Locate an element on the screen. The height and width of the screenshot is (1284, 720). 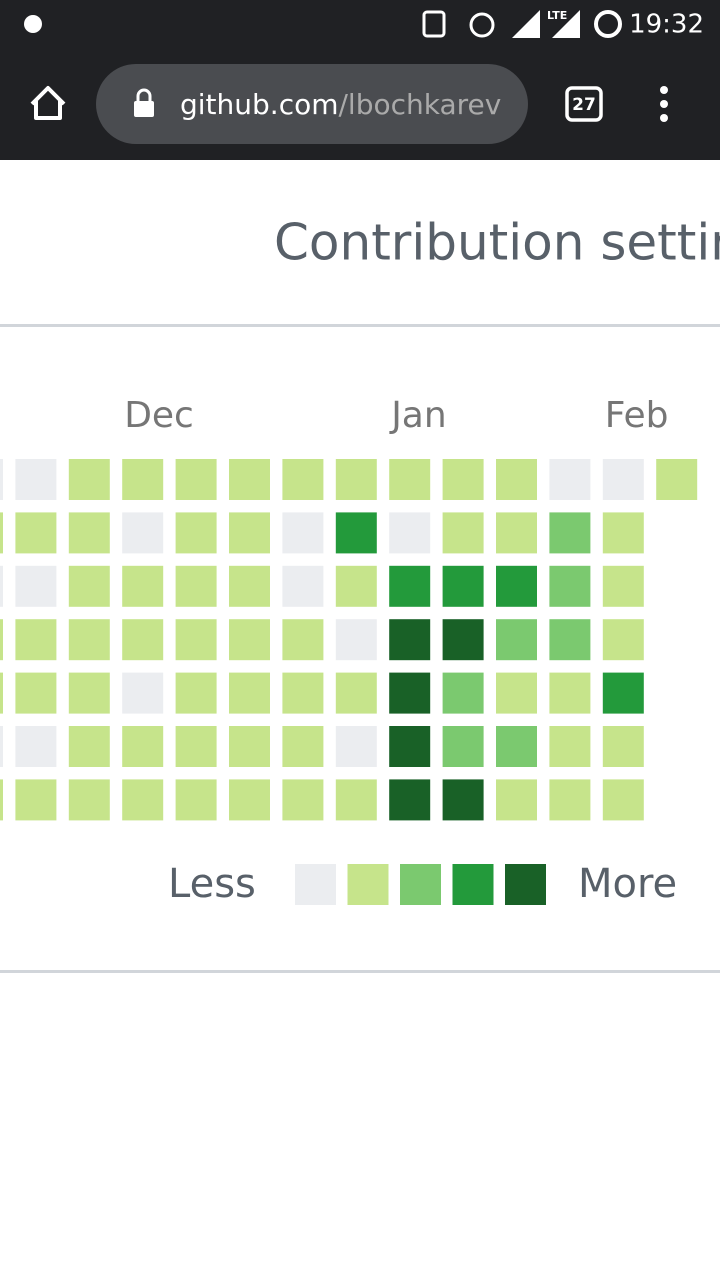
month-label: Feb is located at coordinates (637, 415).